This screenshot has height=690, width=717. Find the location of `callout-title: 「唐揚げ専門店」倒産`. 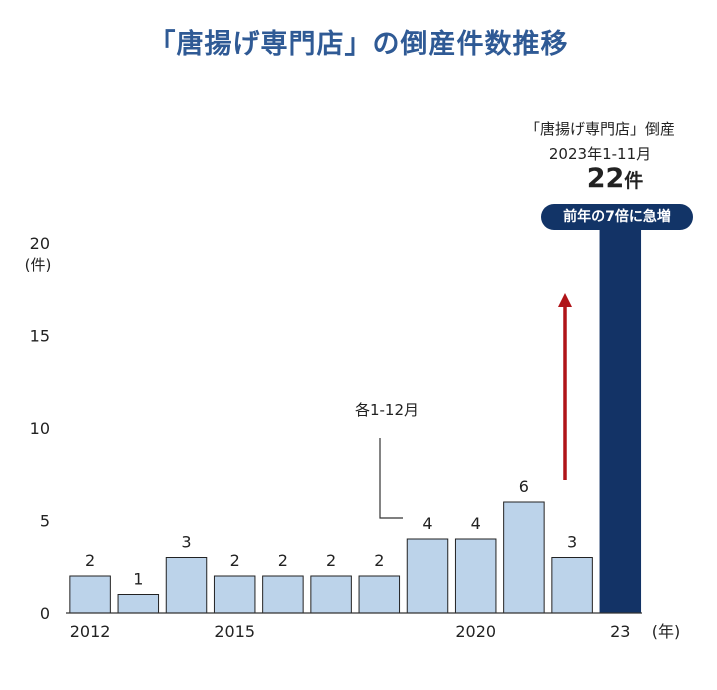

callout-title: 「唐揚げ専門店」倒産 is located at coordinates (599, 129).